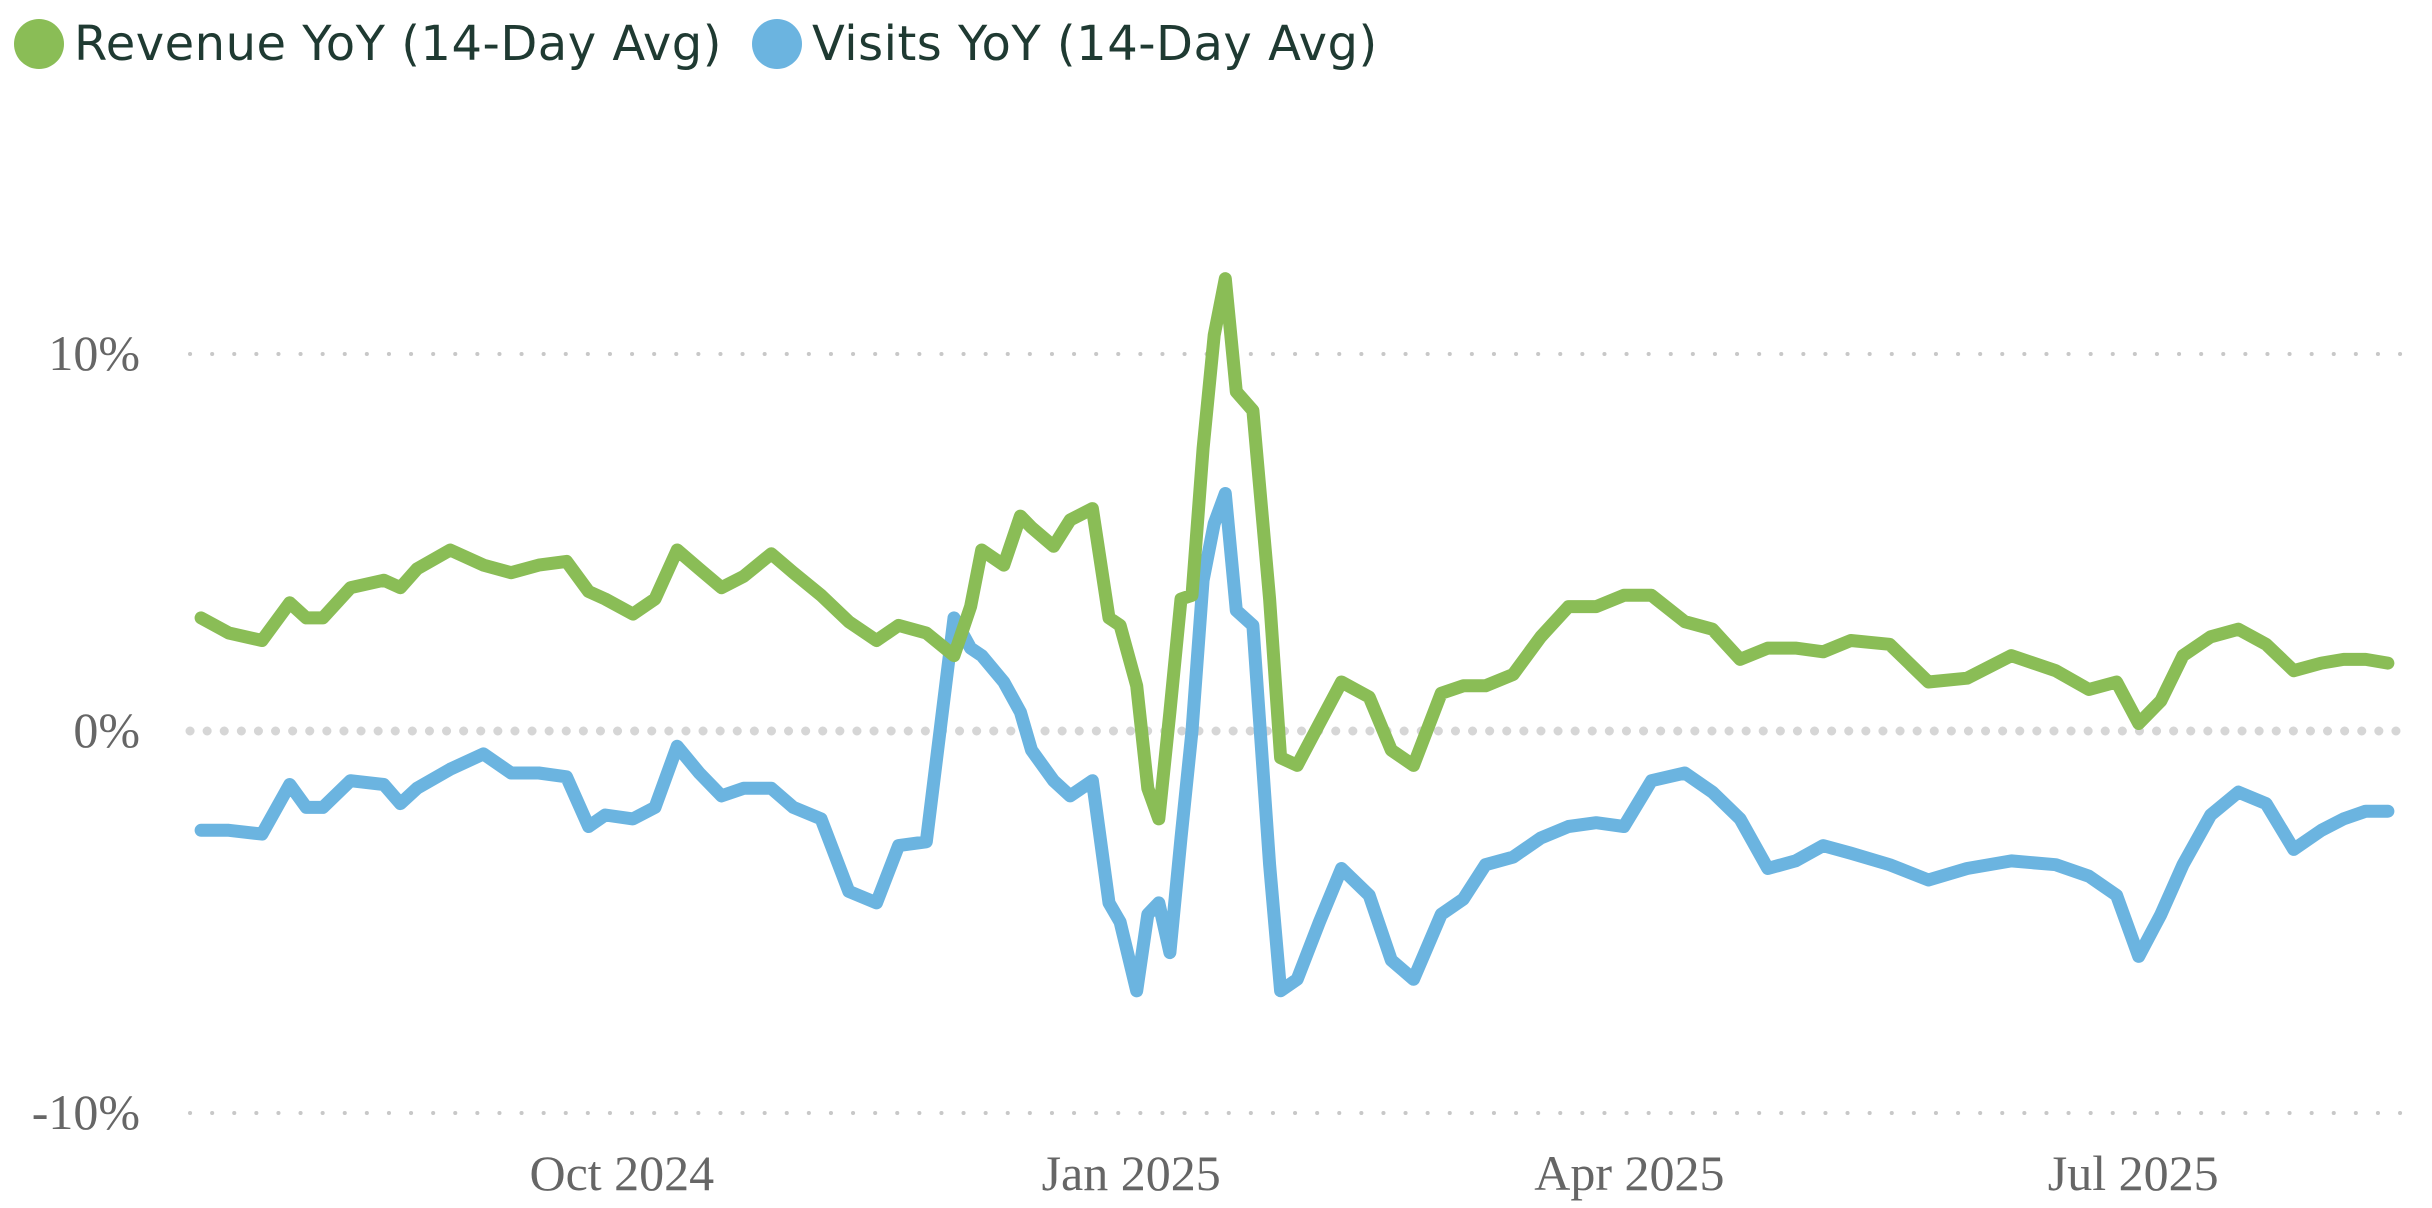 This screenshot has height=1208, width=2432. What do you see at coordinates (1094, 44) in the screenshot?
I see `legend-label-visits: Visits YoY (14-Day Avg)` at bounding box center [1094, 44].